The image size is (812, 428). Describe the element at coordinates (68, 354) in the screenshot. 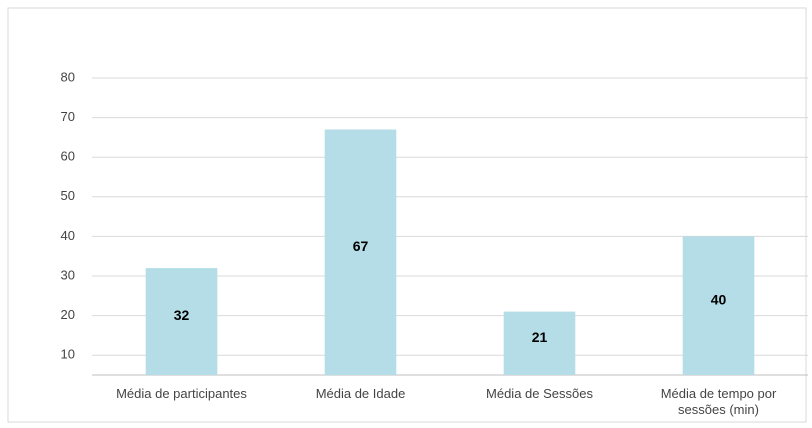

I see `y-tick-label: 10` at that location.